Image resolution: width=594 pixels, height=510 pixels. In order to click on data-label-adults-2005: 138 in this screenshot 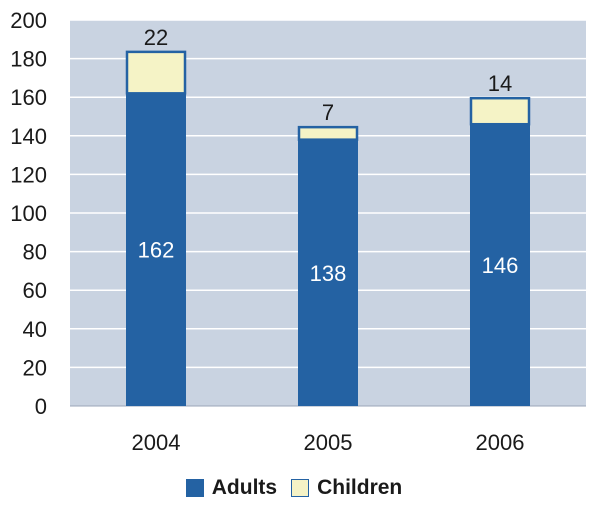, I will do `click(328, 273)`.